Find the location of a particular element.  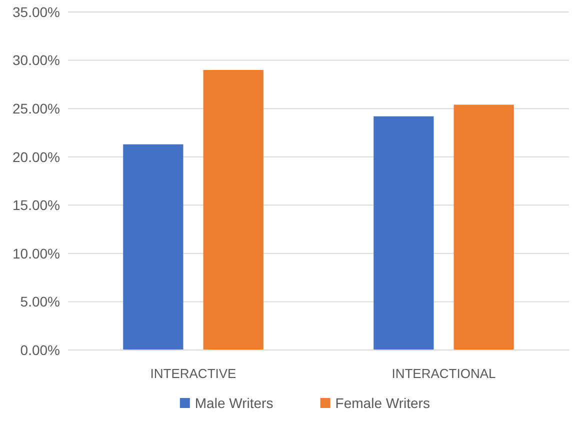

x-tick-label: INTERACTIONAL is located at coordinates (444, 373).